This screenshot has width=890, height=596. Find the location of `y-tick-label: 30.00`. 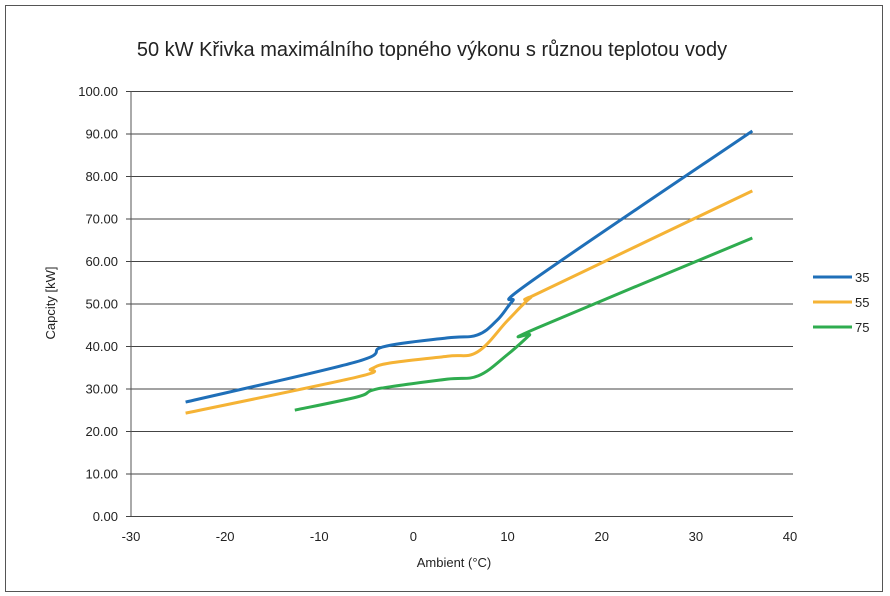

y-tick-label: 30.00 is located at coordinates (101, 389).